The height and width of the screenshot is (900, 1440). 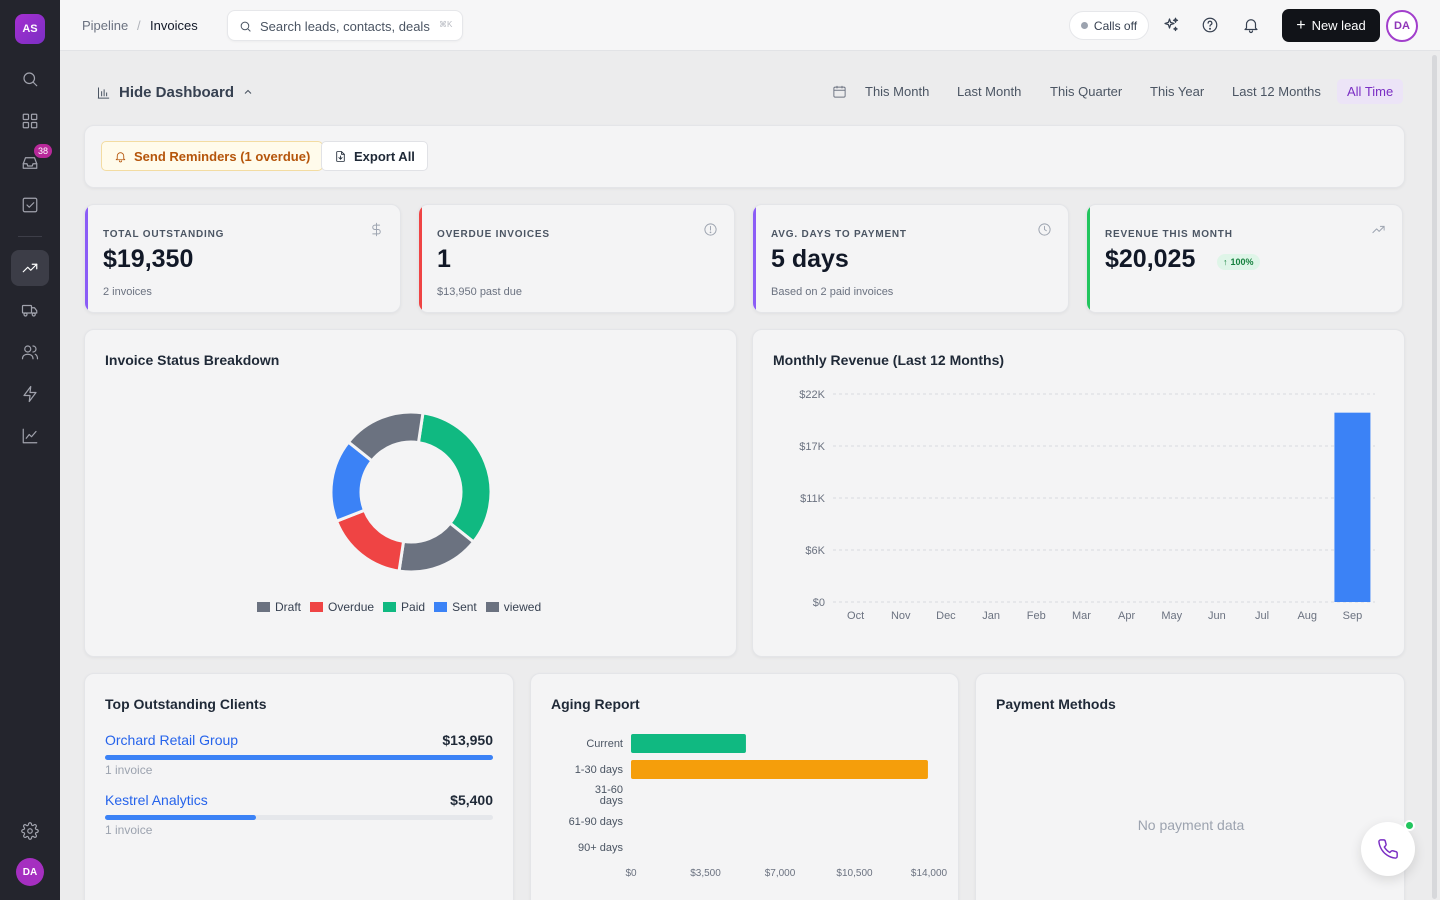 I want to click on aging-category-label: 61-90 days, so click(x=596, y=822).